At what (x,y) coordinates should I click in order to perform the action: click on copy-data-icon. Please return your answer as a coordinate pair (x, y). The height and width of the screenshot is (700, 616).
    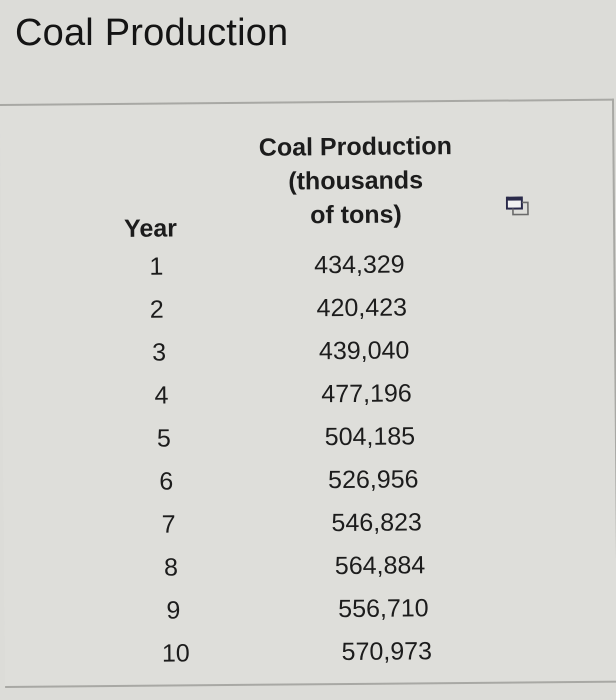
    Looking at the image, I should click on (517, 206).